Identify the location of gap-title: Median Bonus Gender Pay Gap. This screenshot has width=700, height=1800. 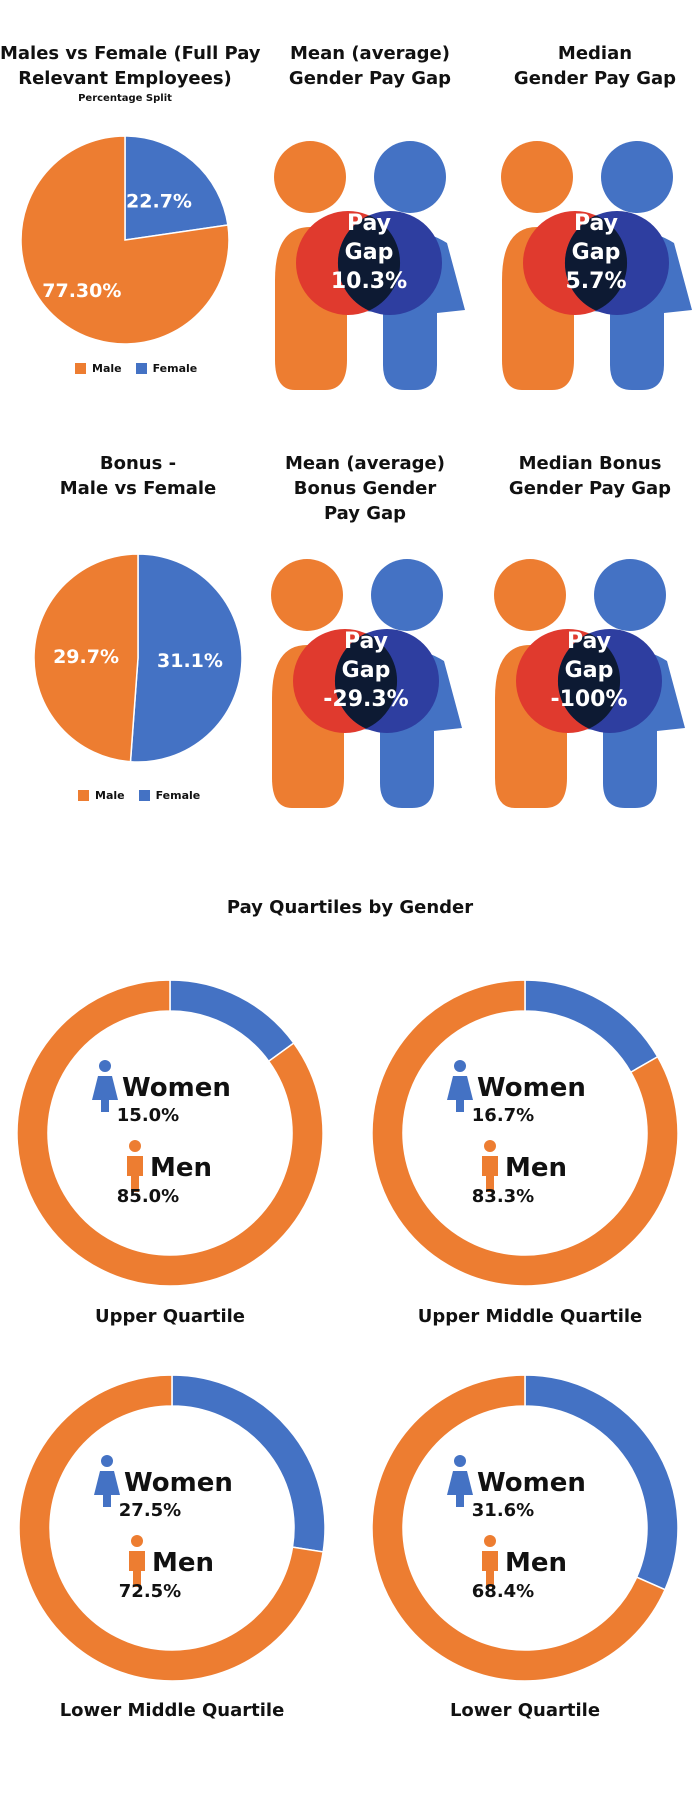
(590, 476).